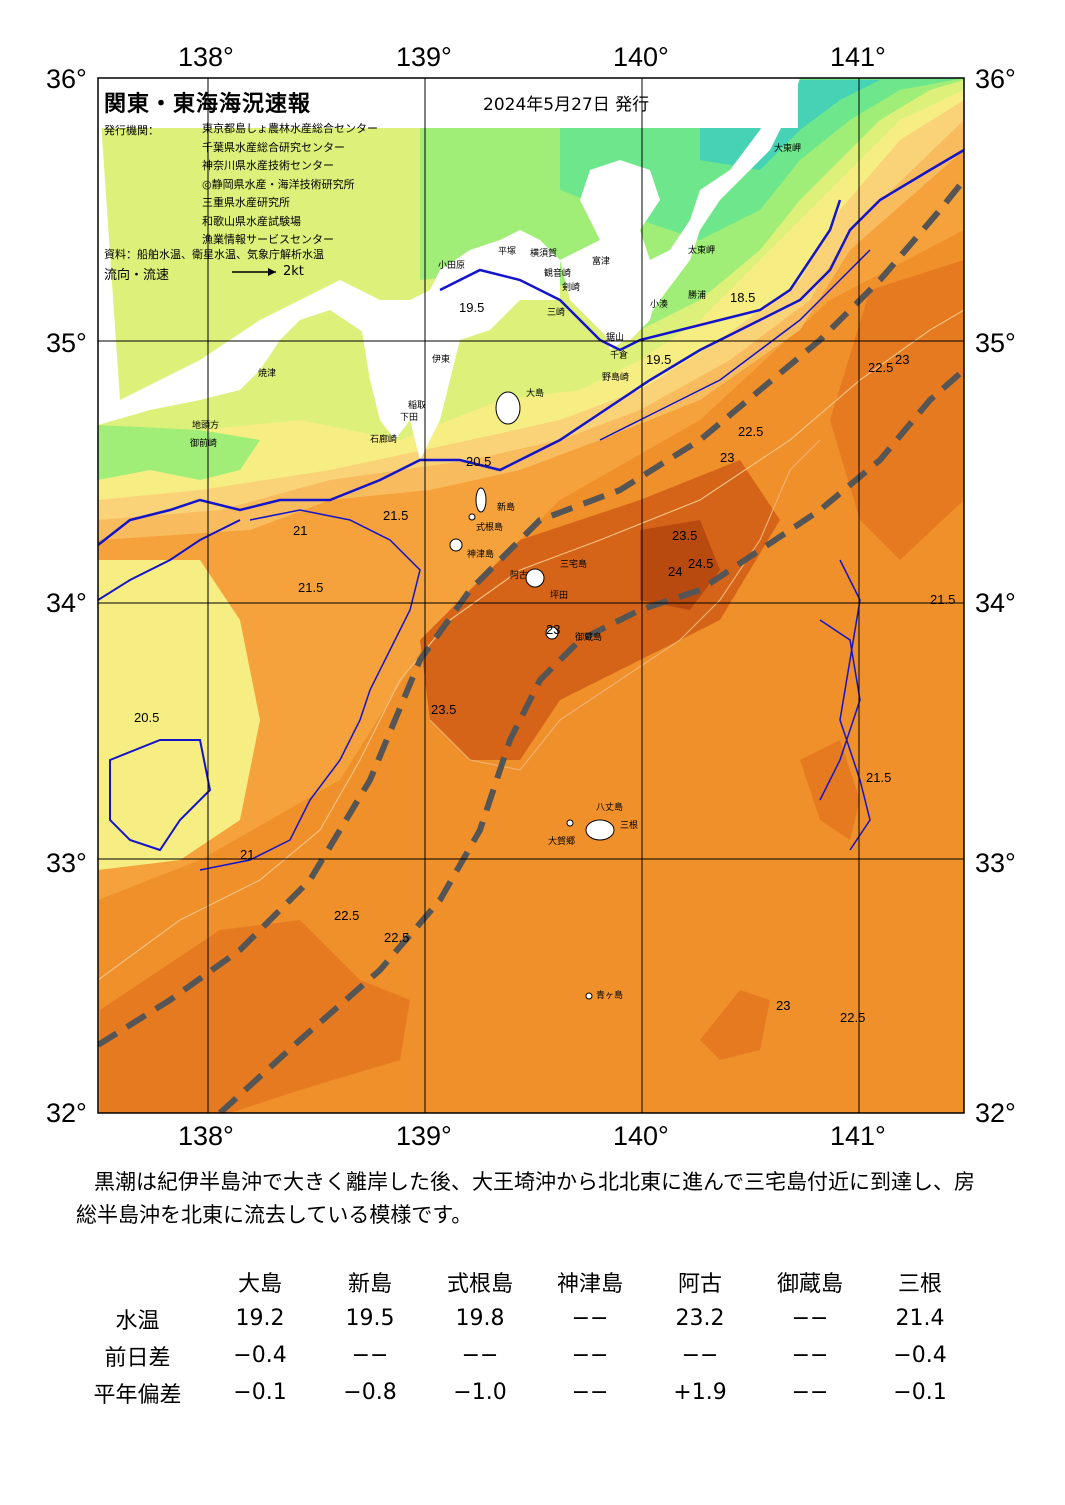  Describe the element at coordinates (735, 345) in the screenshot. I see `isotherm-21-5-top-coast` at that location.